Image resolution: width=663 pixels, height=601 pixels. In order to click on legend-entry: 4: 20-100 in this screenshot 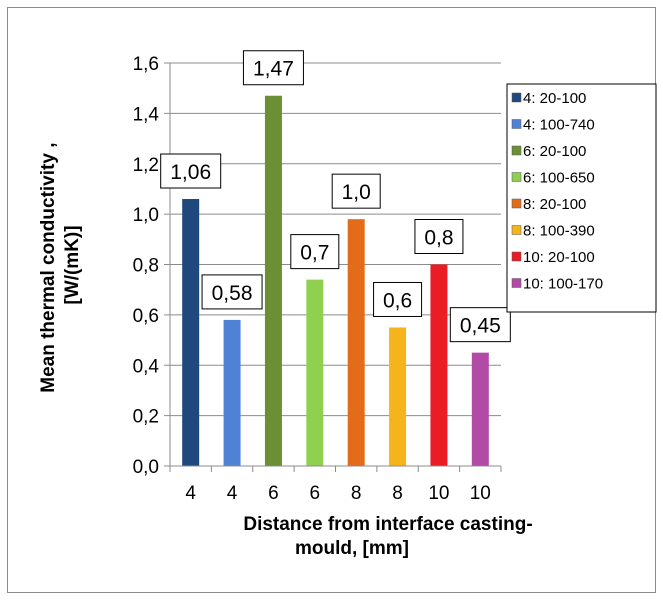, I will do `click(548, 98)`.